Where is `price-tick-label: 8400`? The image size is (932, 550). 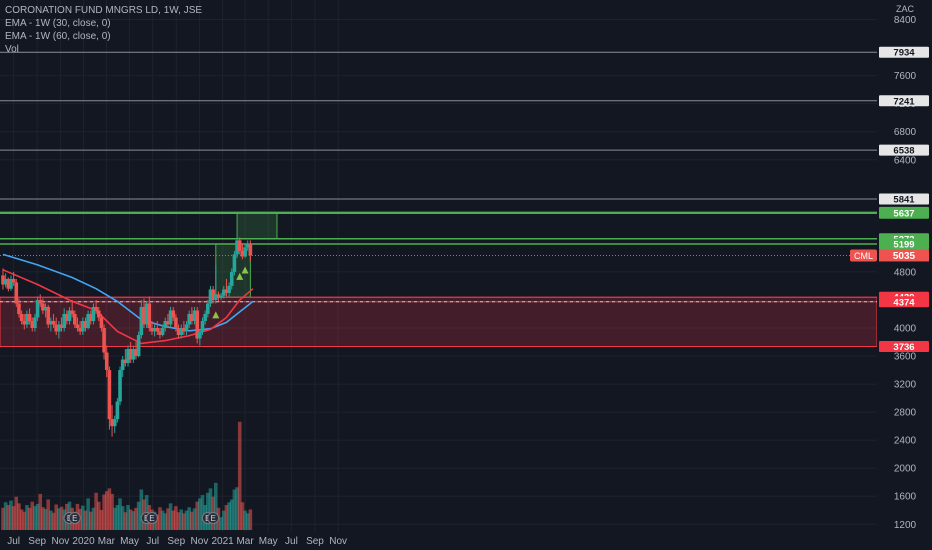 price-tick-label: 8400 is located at coordinates (905, 20).